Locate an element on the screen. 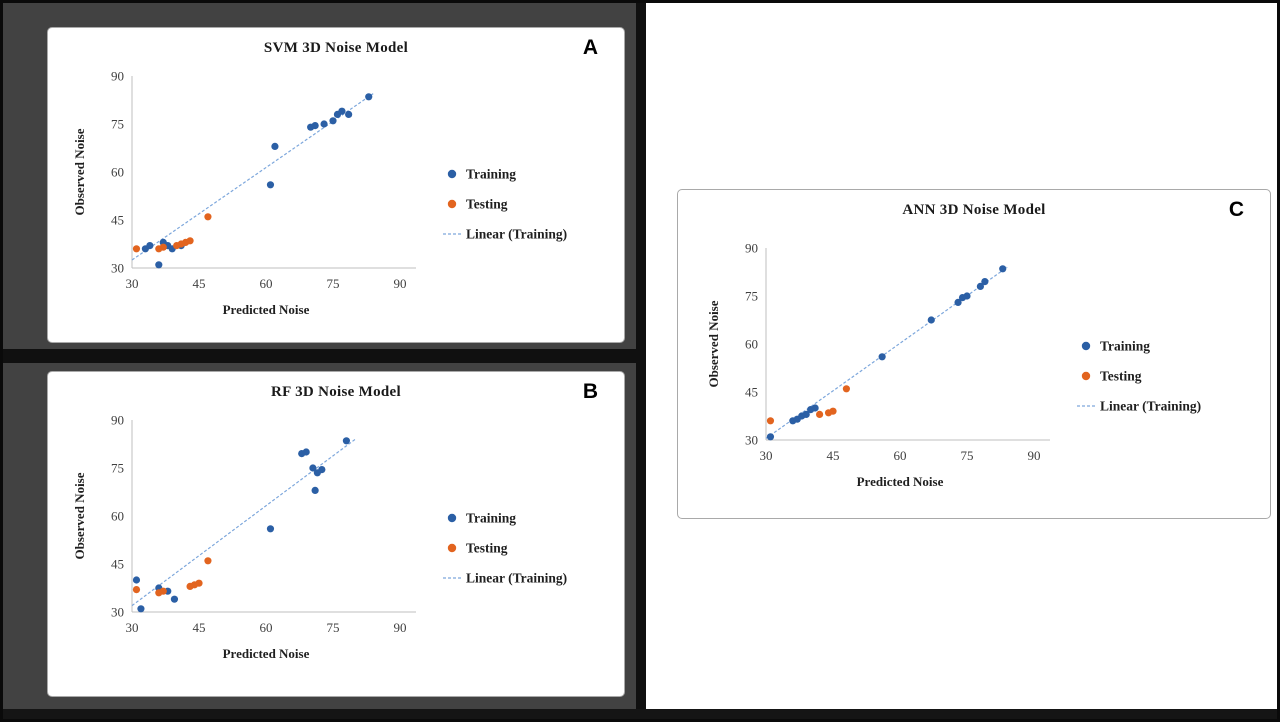  panel-letter: C is located at coordinates (1236, 209).